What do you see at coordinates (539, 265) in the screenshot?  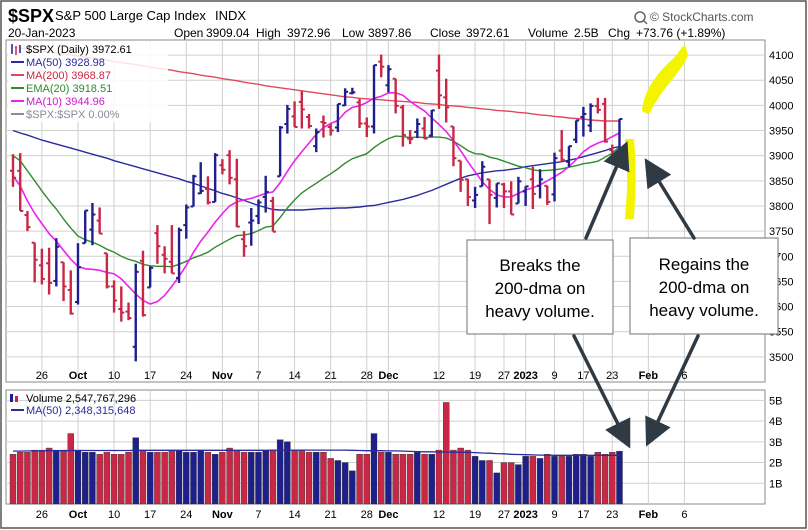 I see `callout-left-line1: Breaks the` at bounding box center [539, 265].